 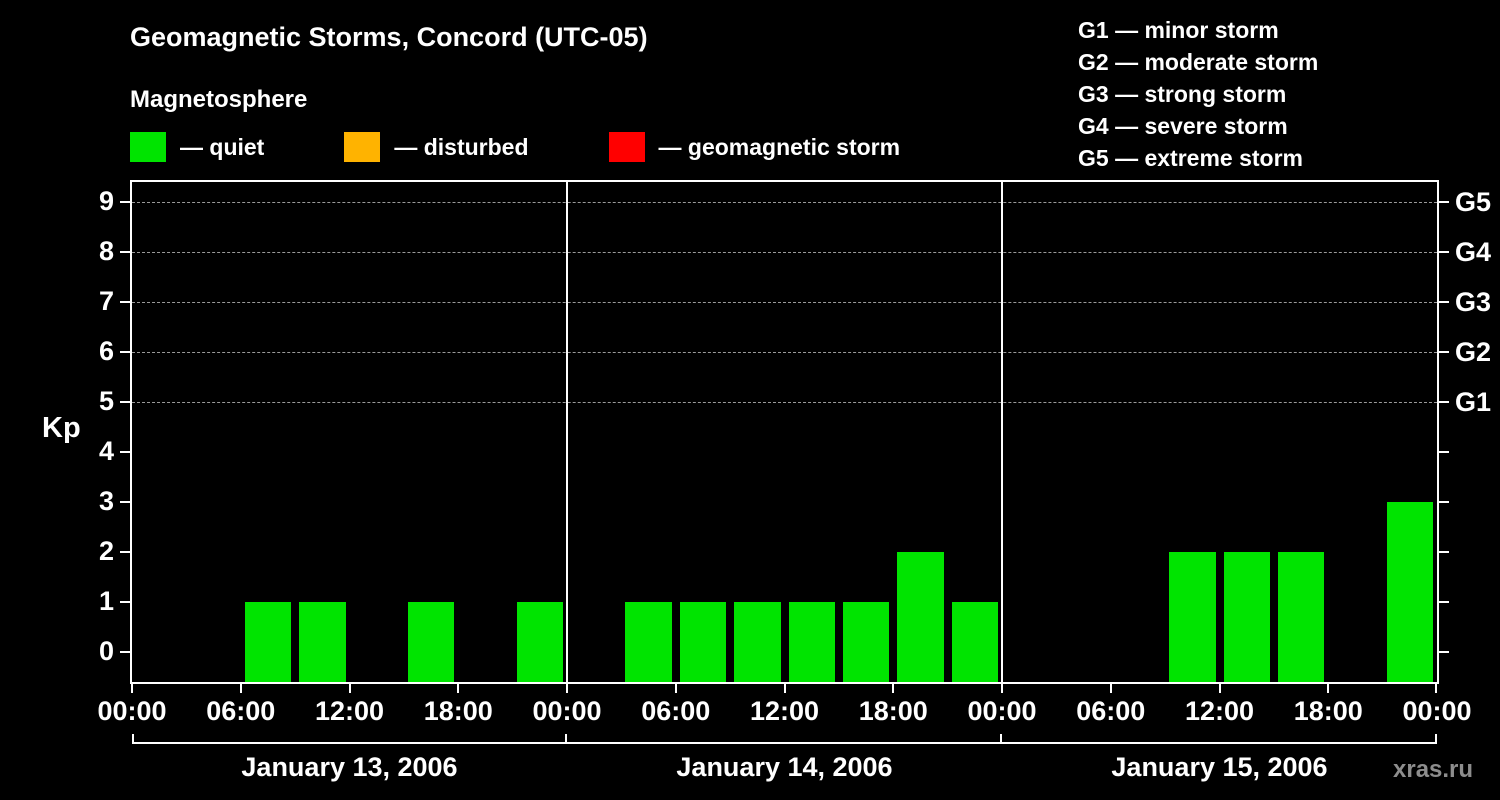 What do you see at coordinates (106, 301) in the screenshot?
I see `y-axis-tick-label: 7` at bounding box center [106, 301].